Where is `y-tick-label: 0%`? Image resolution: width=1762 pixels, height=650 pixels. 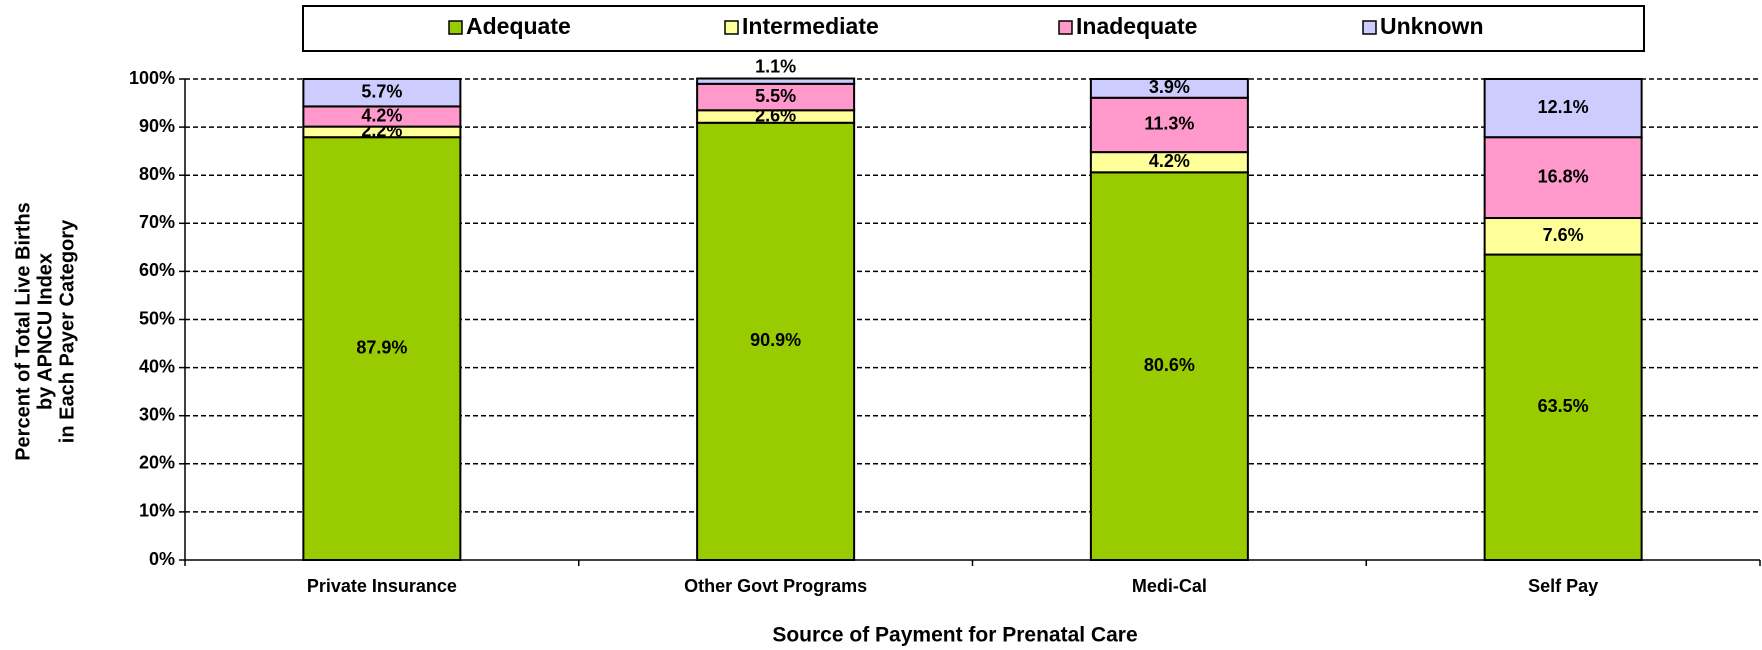
y-tick-label: 0% is located at coordinates (162, 559).